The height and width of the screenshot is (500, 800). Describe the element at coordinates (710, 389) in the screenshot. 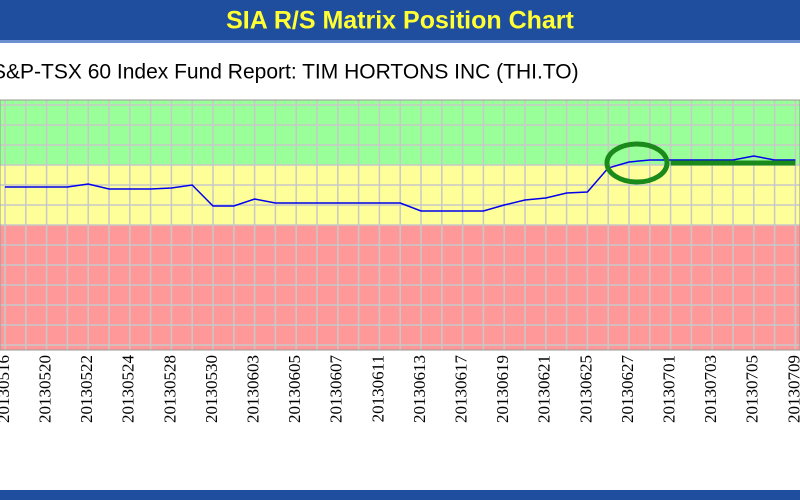

I see `x-tick-label: 20130703` at that location.